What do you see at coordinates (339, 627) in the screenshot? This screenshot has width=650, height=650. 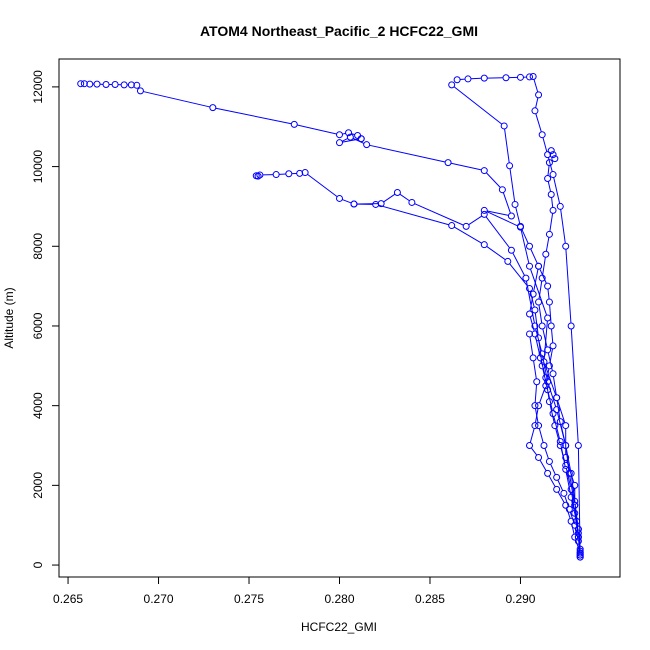 I see `x-axis-label: HCFC22_GMI` at bounding box center [339, 627].